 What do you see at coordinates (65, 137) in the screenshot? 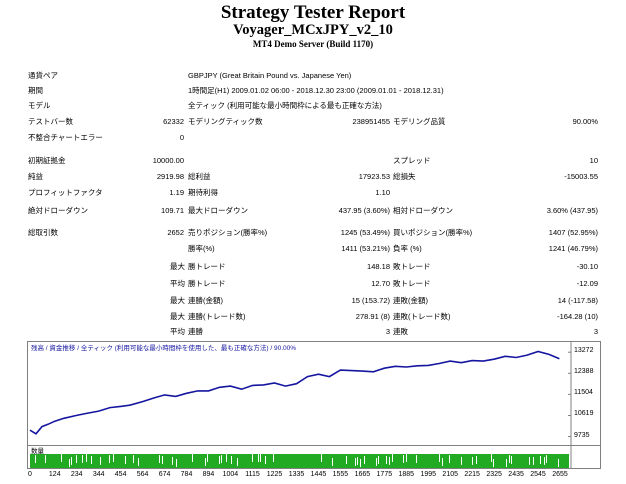
I see `errors-label: 不整合チャートエラー` at bounding box center [65, 137].